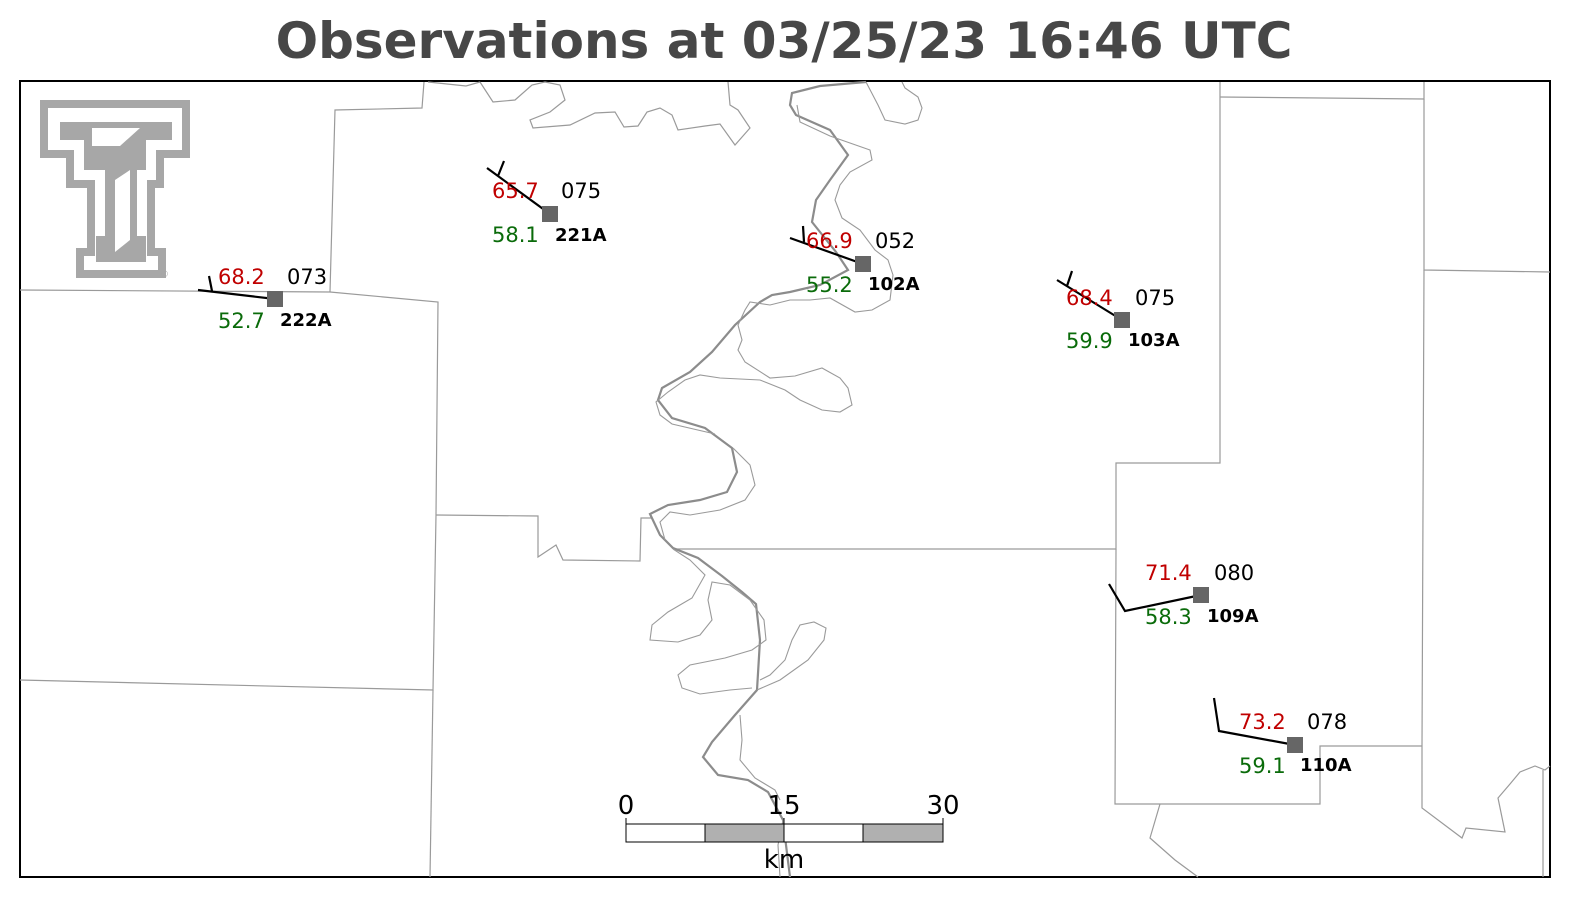 Image resolution: width=1589 pixels, height=909 pixels. What do you see at coordinates (1089, 341) in the screenshot?
I see `dewpoint-value: 59.9` at bounding box center [1089, 341].